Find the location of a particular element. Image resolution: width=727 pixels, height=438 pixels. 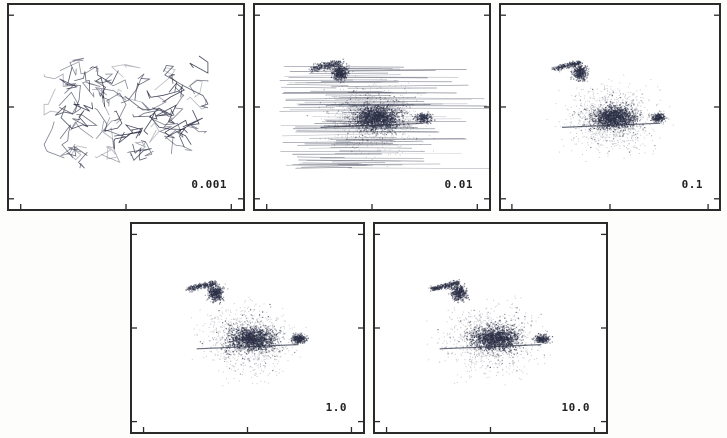

panel-0-1: 0.1 is located at coordinates (610, 107).